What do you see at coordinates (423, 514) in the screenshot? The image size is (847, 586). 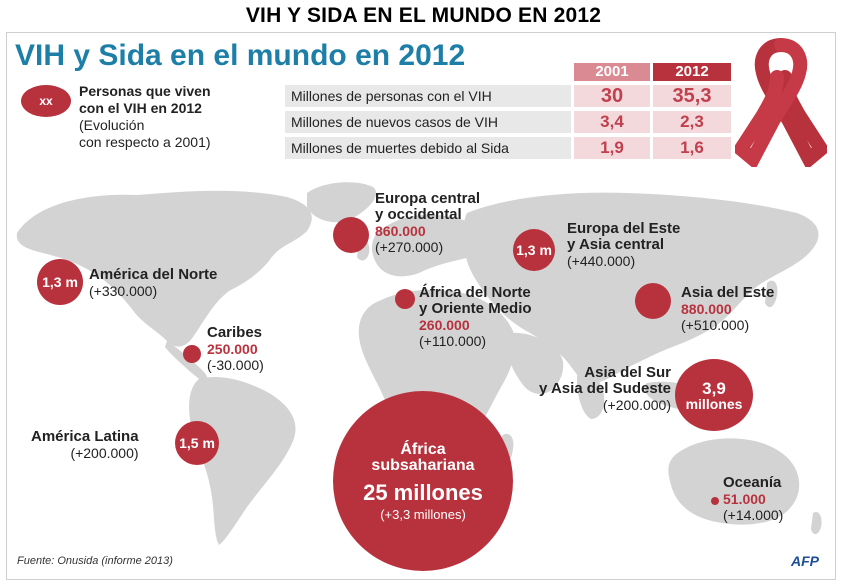 I see `bubble-change: (+3,3 millones)` at bounding box center [423, 514].